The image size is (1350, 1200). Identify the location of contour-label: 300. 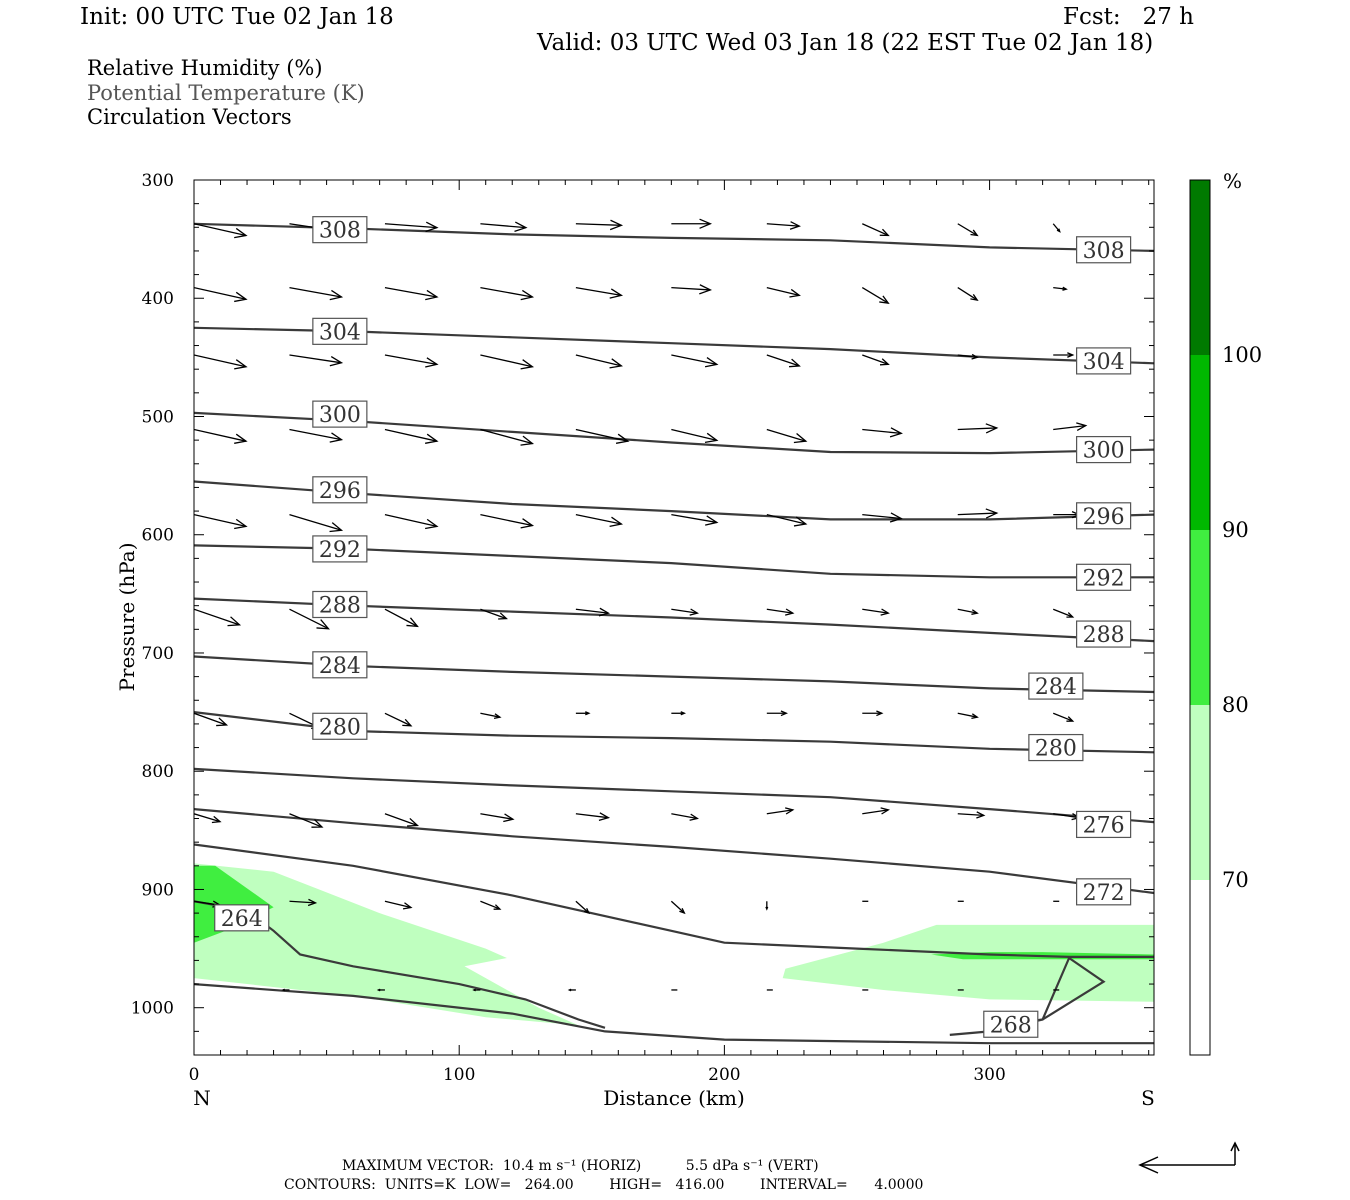
(340, 414).